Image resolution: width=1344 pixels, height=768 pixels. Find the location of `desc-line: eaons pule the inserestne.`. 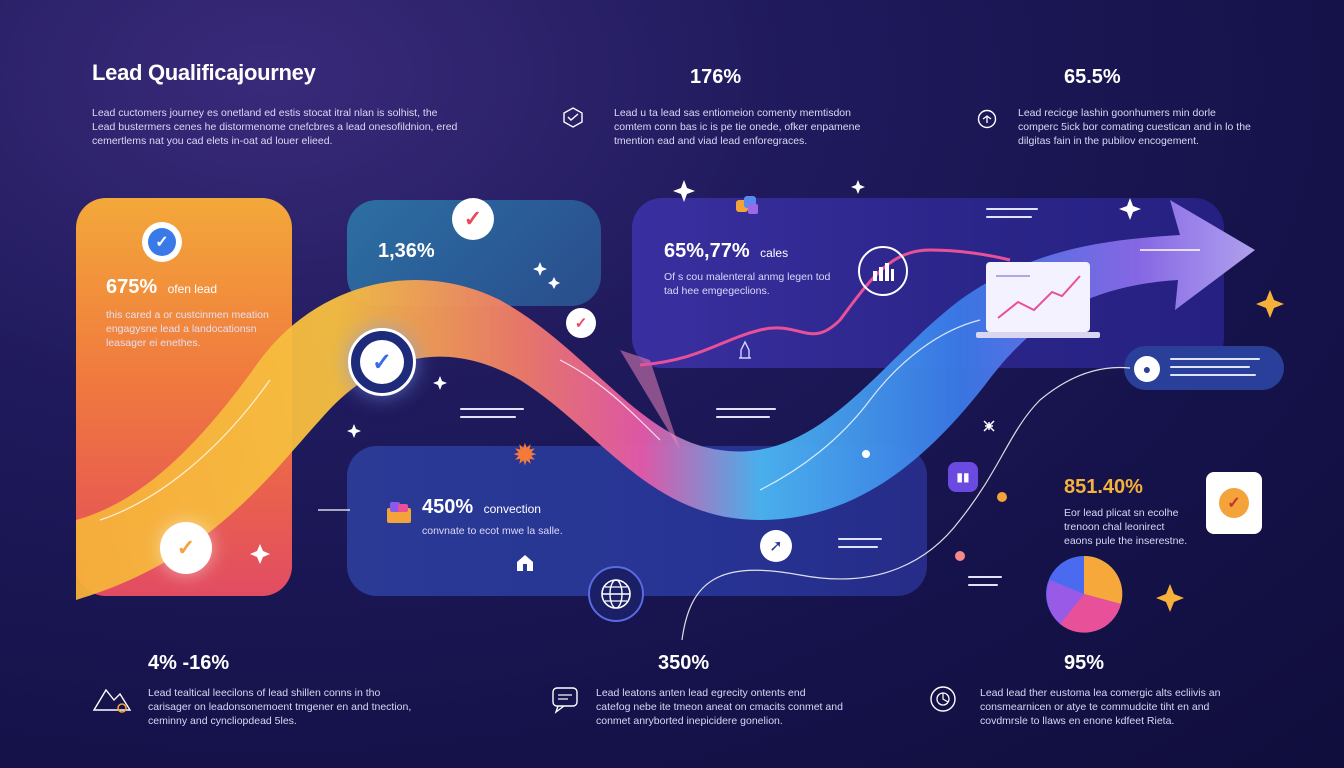

desc-line: eaons pule the inserestne. is located at coordinates (1126, 541).